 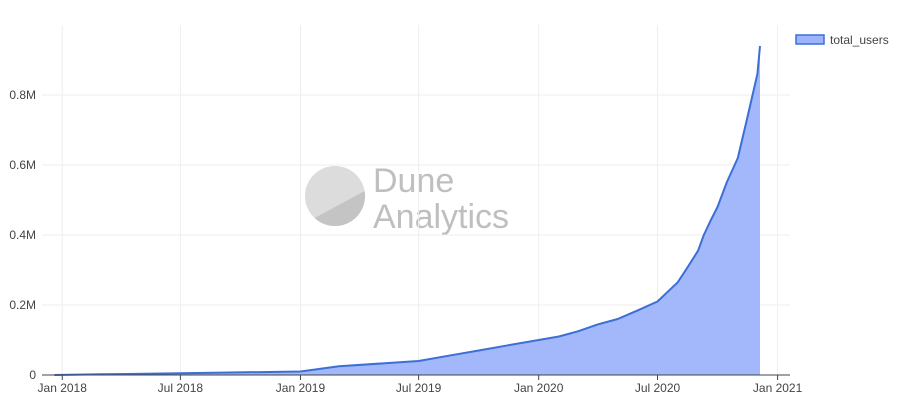 I want to click on legend-swatch, so click(x=810, y=39).